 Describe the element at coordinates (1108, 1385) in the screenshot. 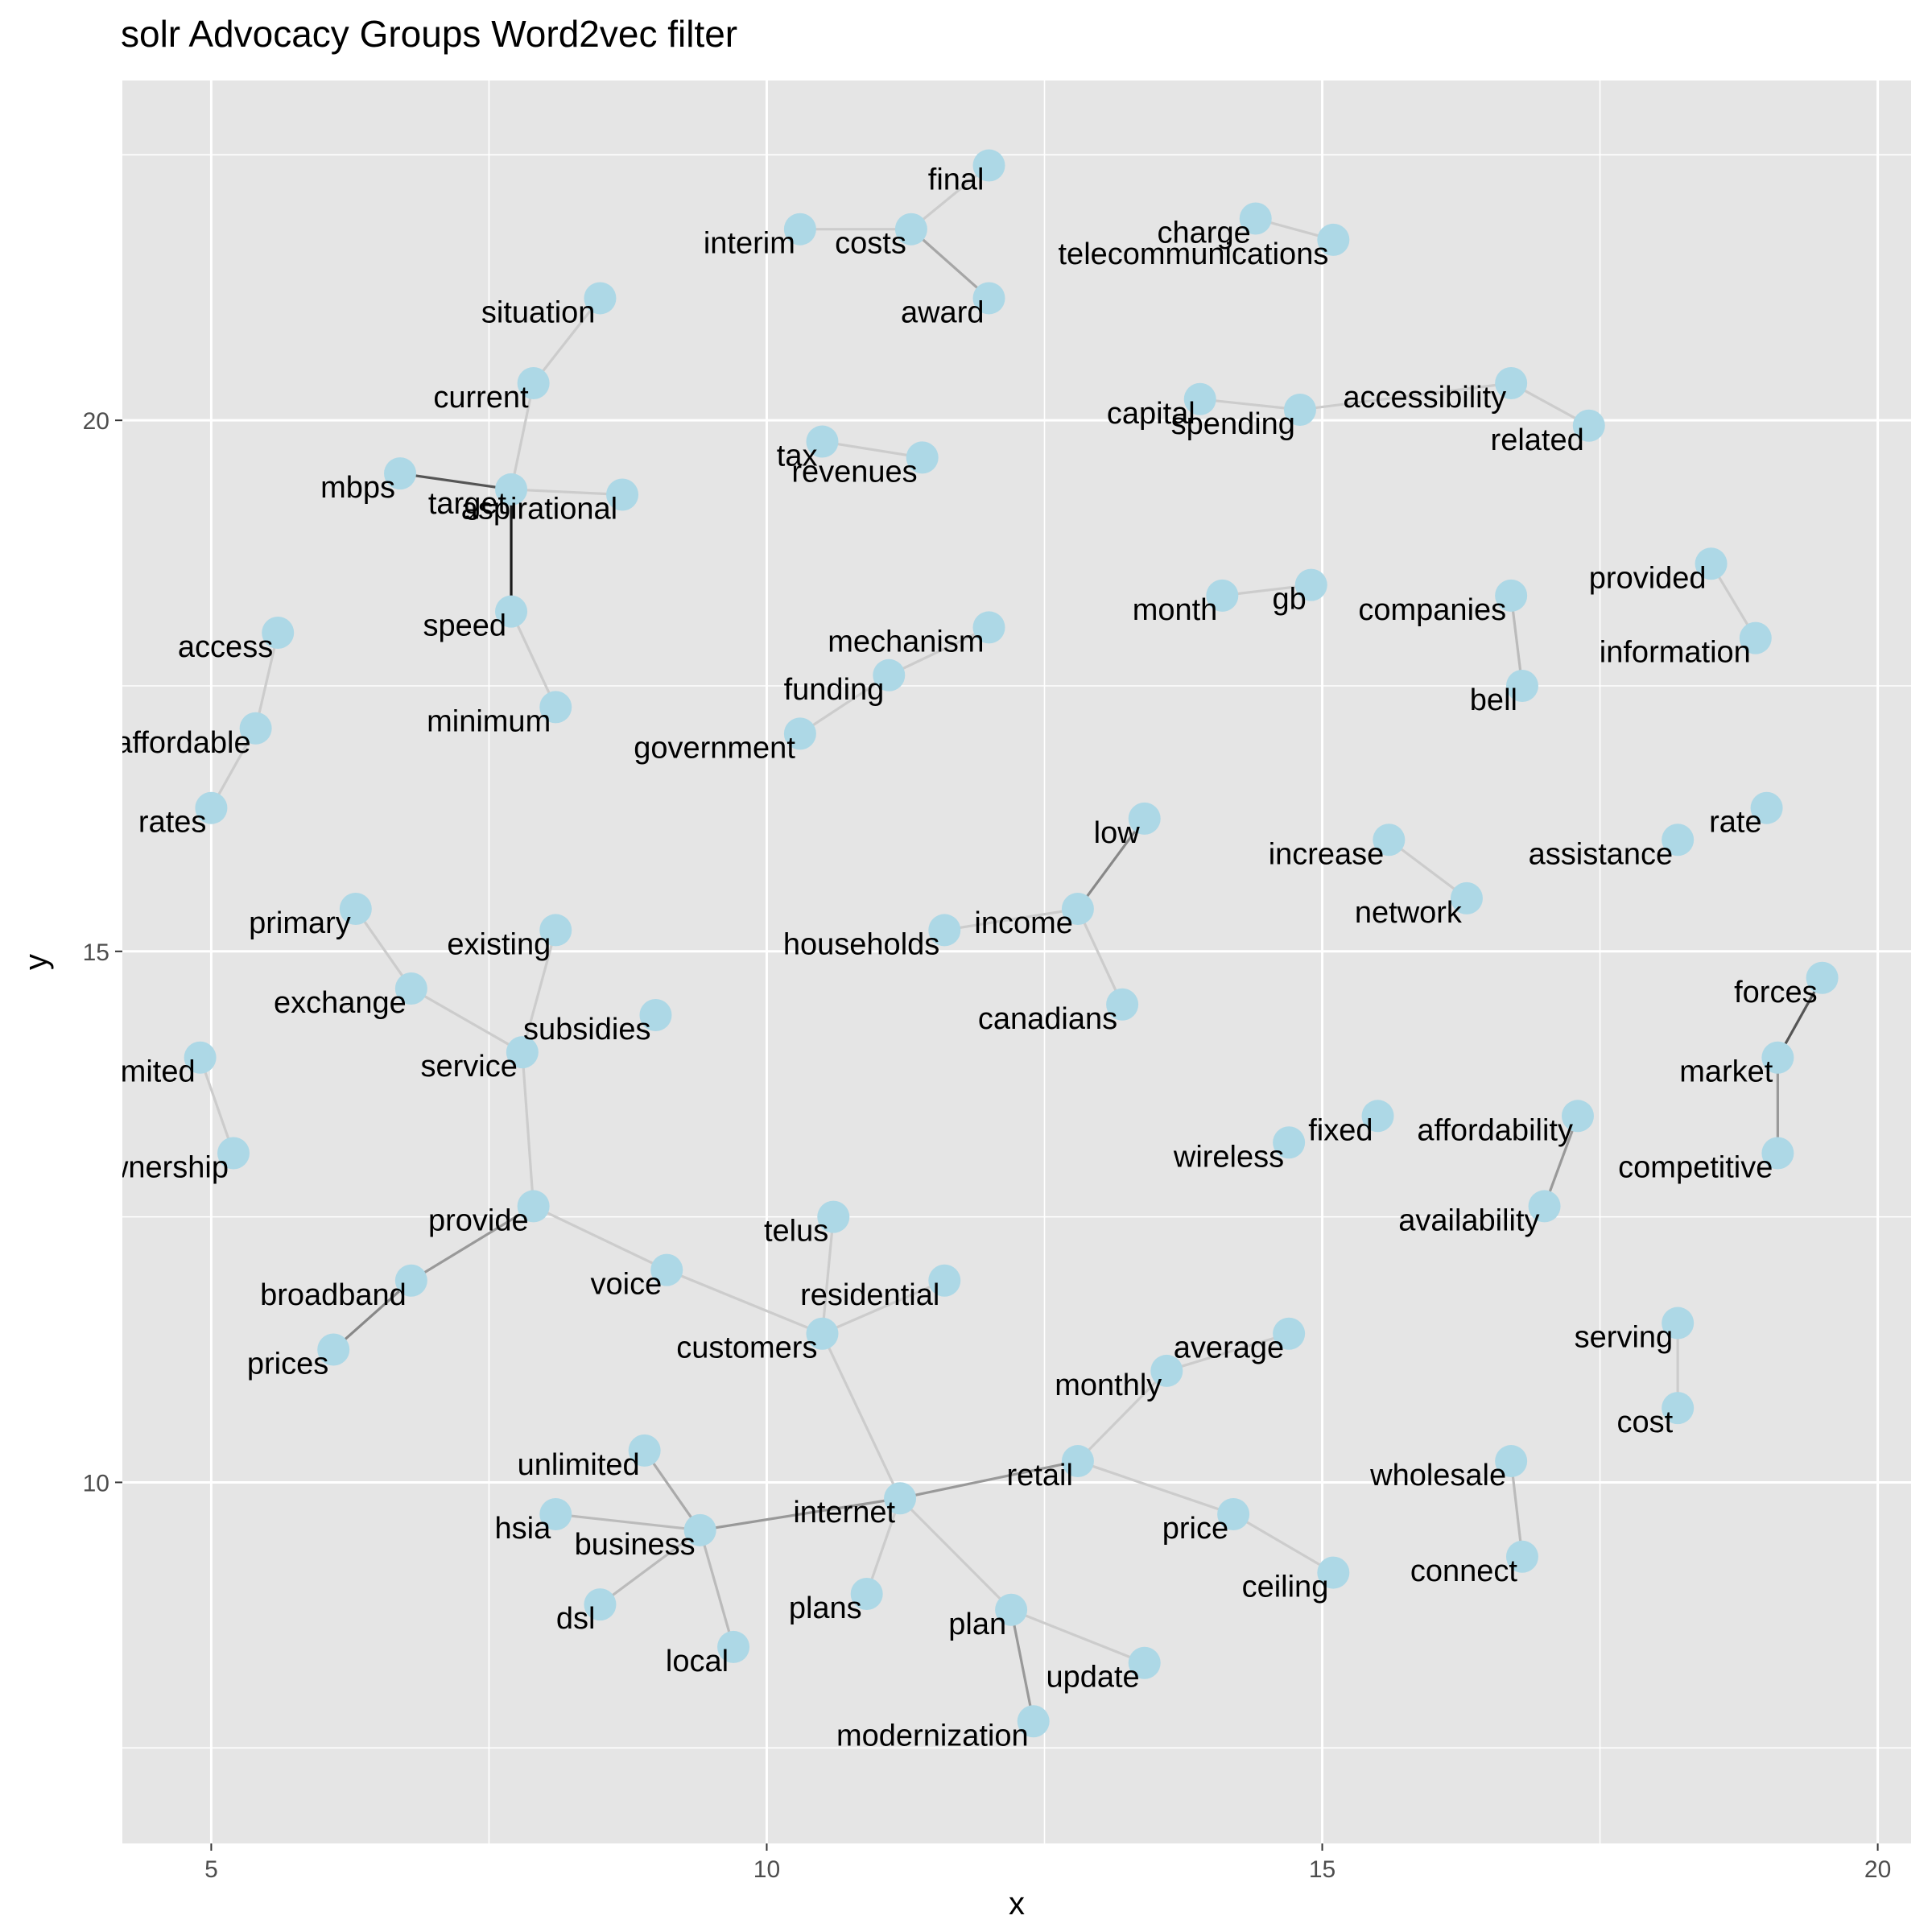

I see `point-label: monthly` at that location.